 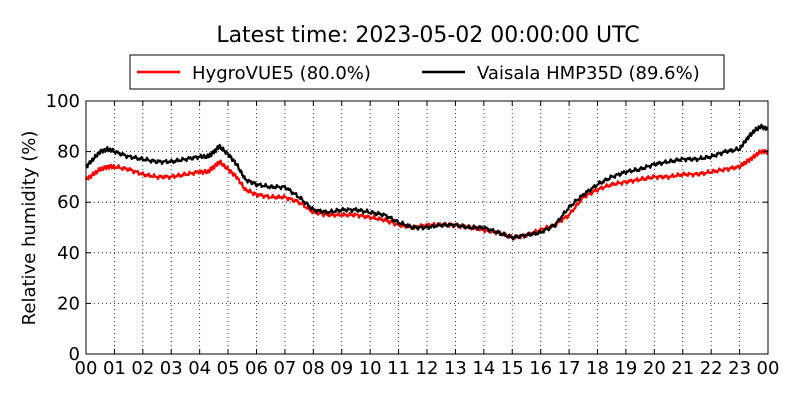 I want to click on x-tick-label: 15, so click(x=512, y=368).